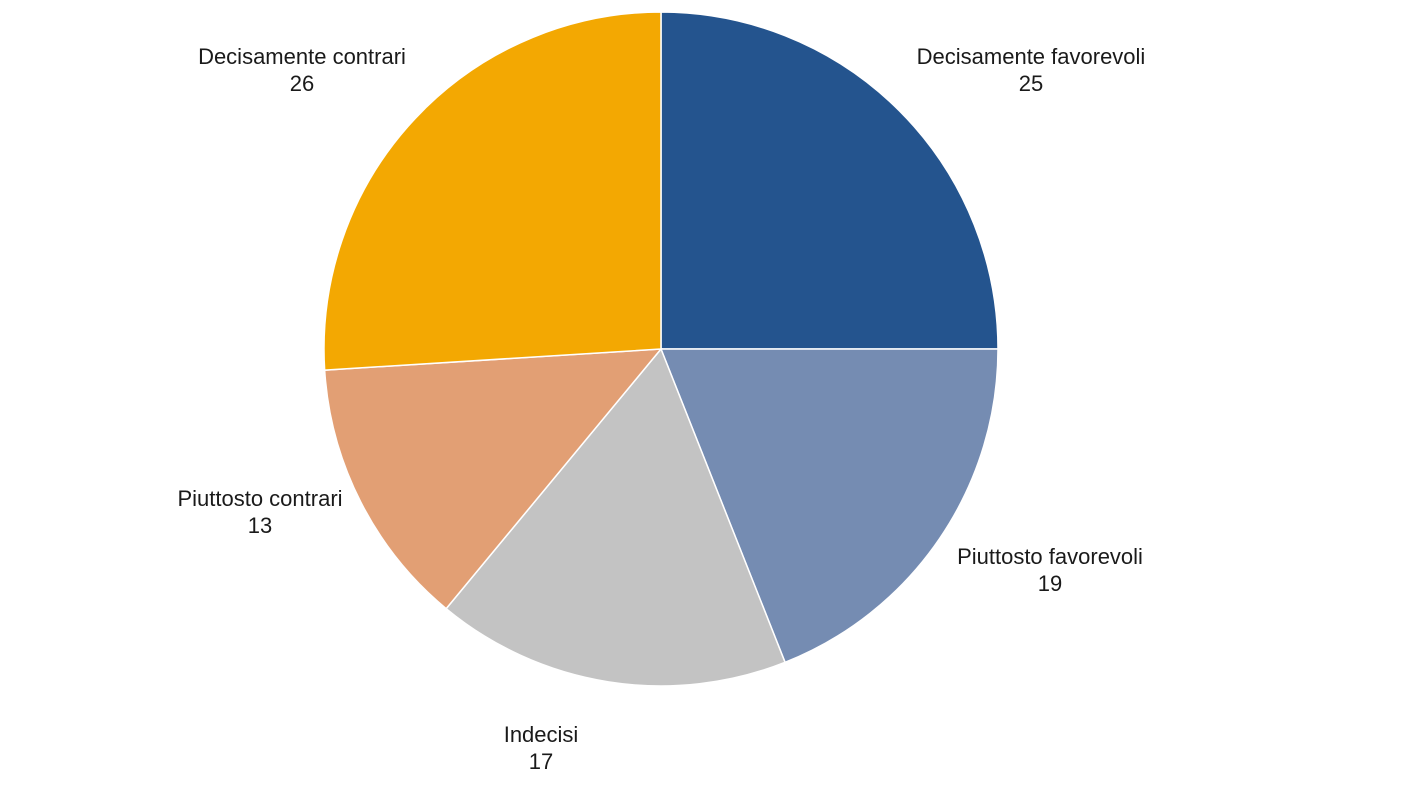  What do you see at coordinates (1050, 583) in the screenshot?
I see `slice-value-piuttosto-favorevoli: 19` at bounding box center [1050, 583].